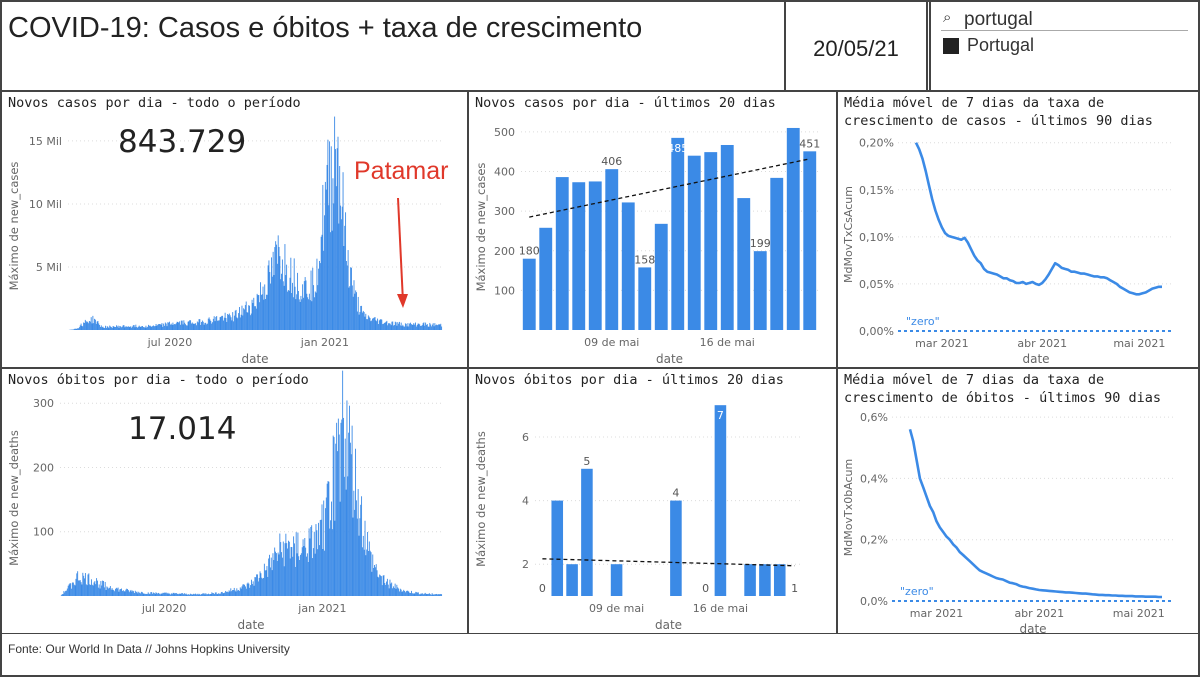  Describe the element at coordinates (668, 562) in the screenshot. I see `trend-line` at that location.